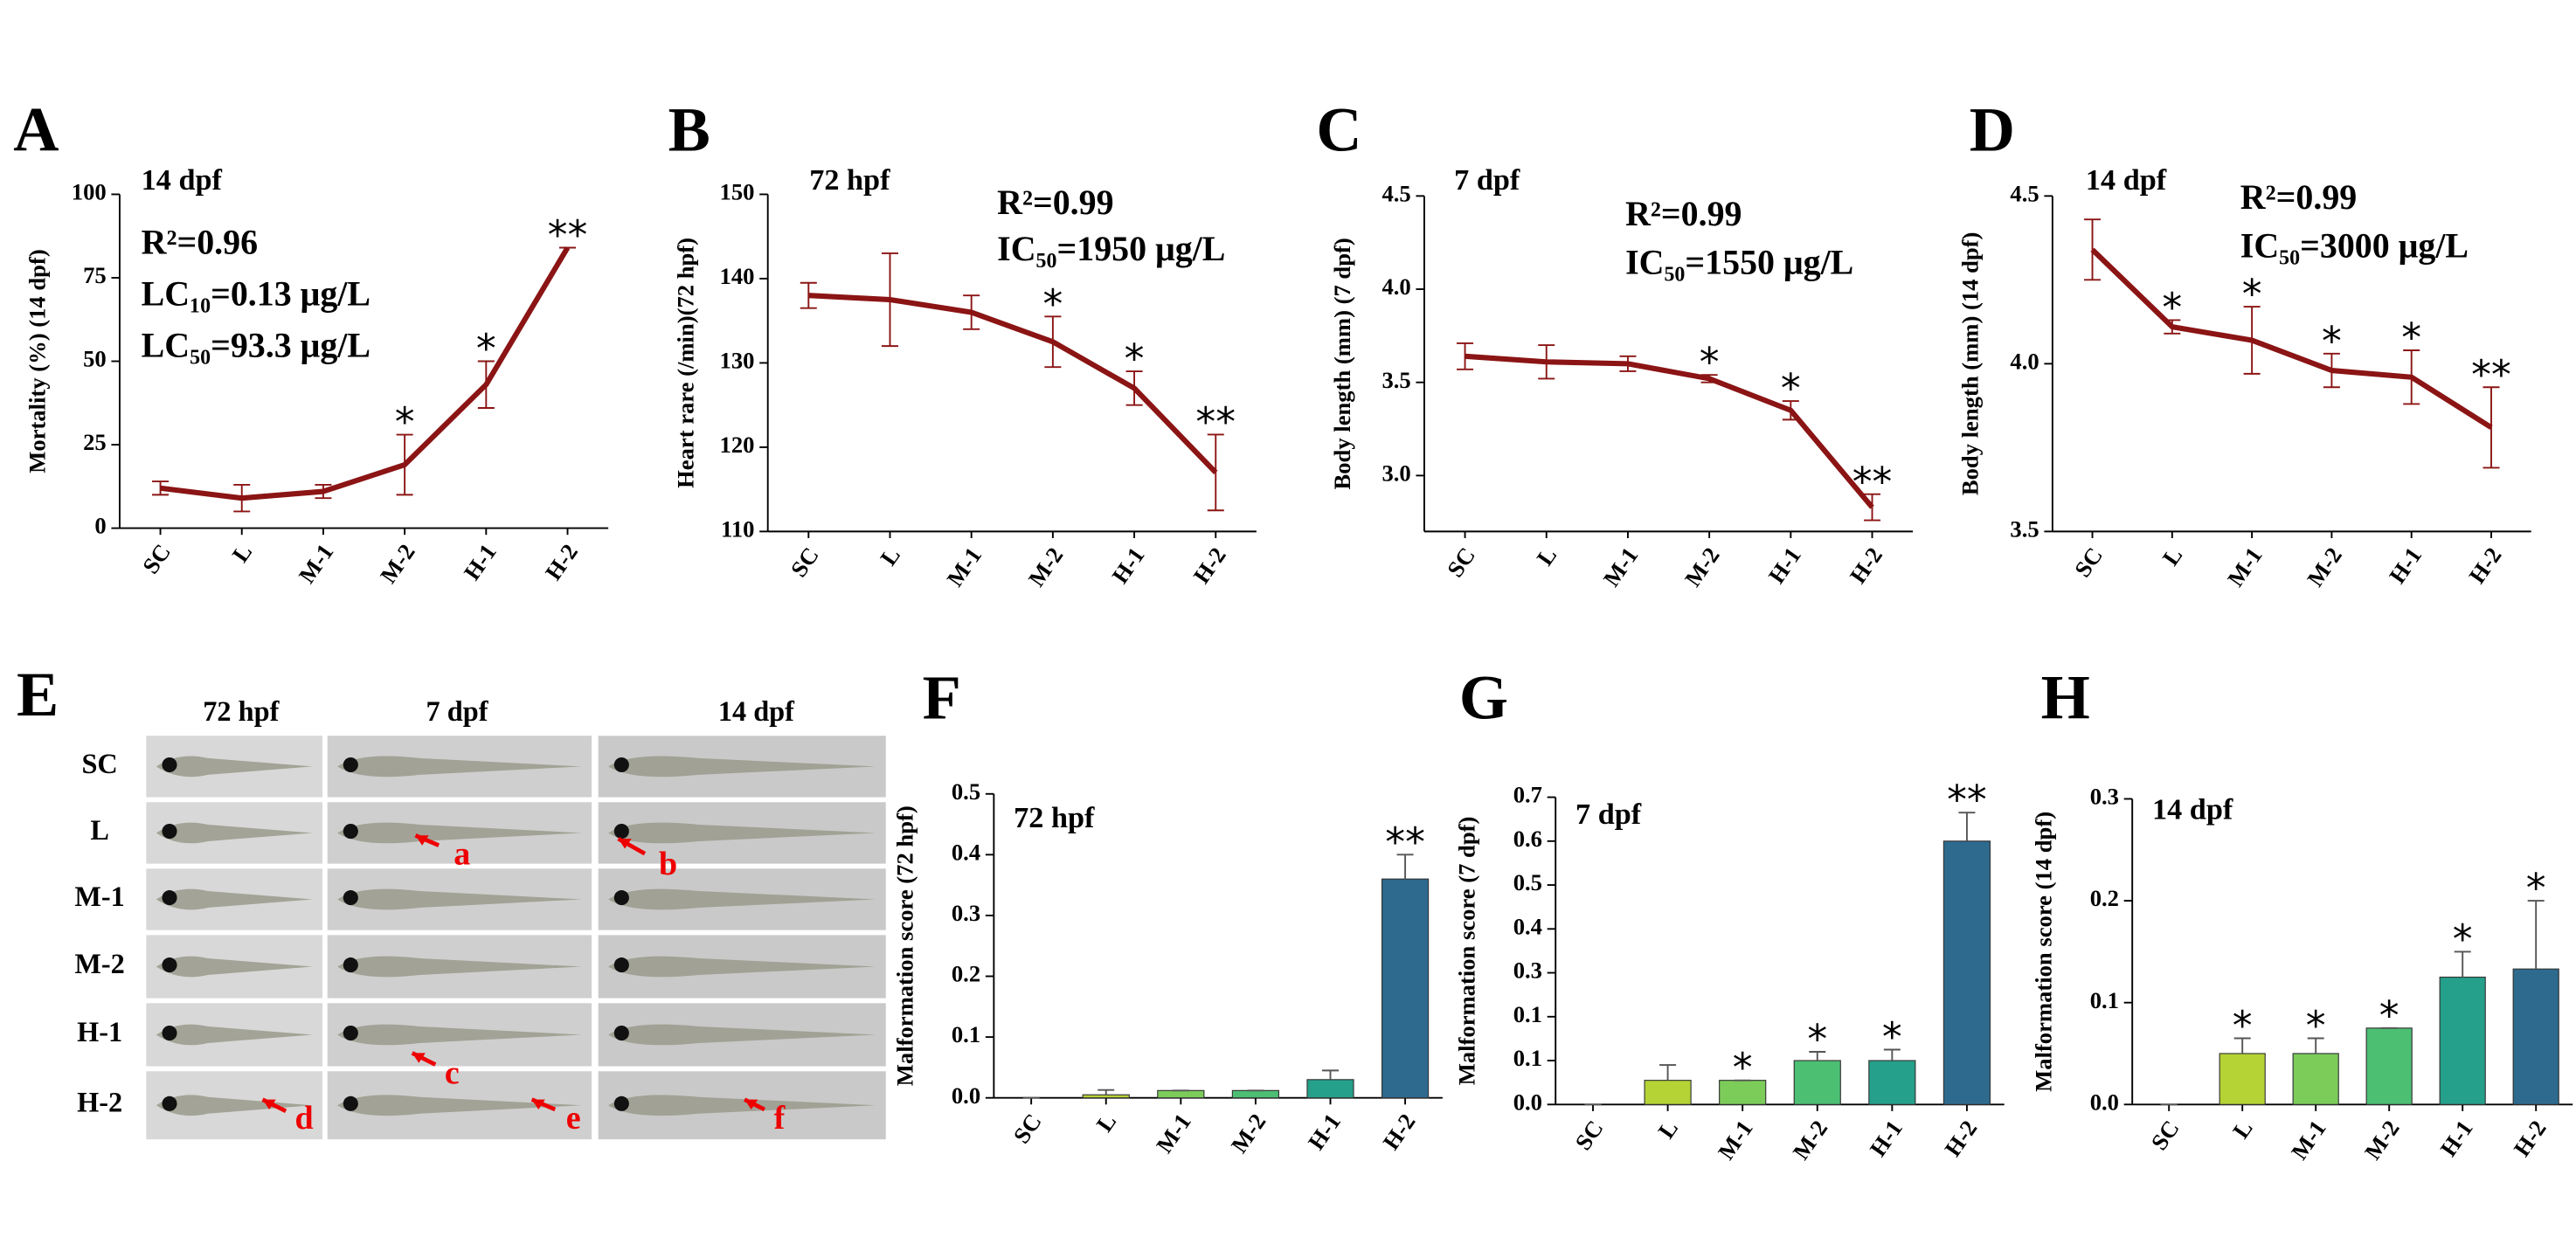 The height and width of the screenshot is (1244, 2576). Describe the element at coordinates (1483, 698) in the screenshot. I see `panel-label: G` at that location.